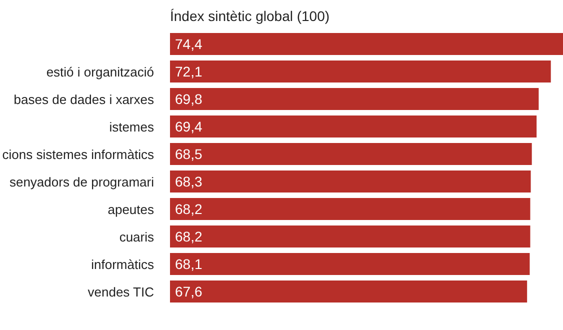  I want to click on data-label: 74,4, so click(188, 44).